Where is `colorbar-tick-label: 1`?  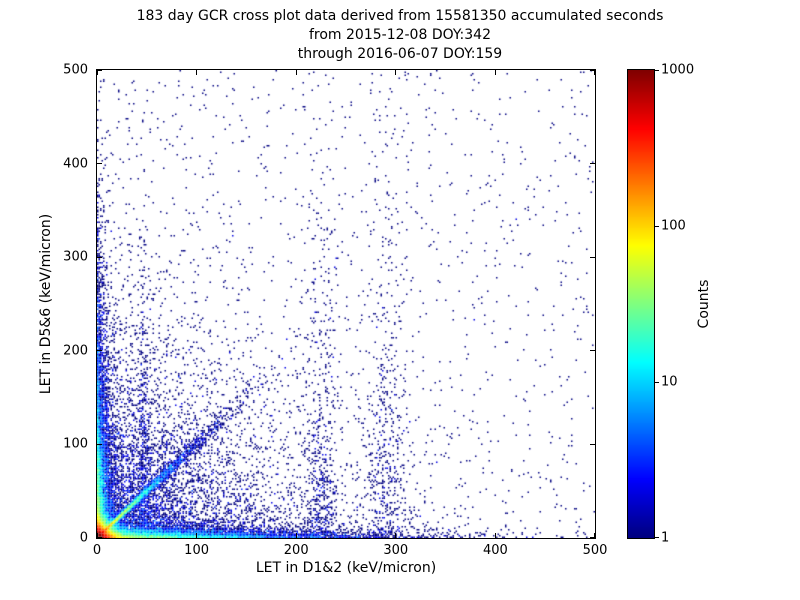
colorbar-tick-label: 1 is located at coordinates (665, 538).